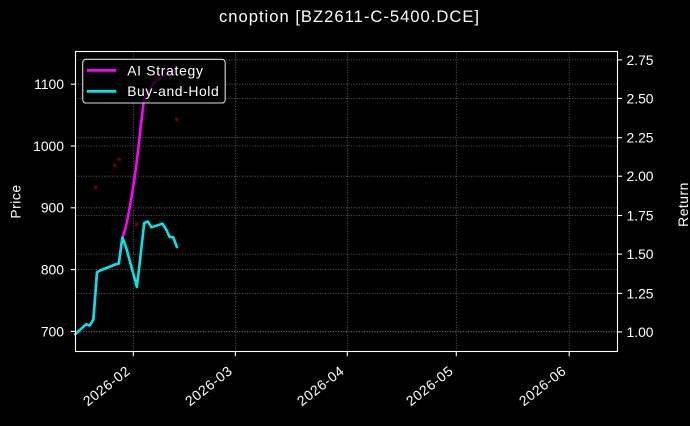 The image size is (690, 426). What do you see at coordinates (16, 201) in the screenshot?
I see `svg-text: Price` at bounding box center [16, 201].